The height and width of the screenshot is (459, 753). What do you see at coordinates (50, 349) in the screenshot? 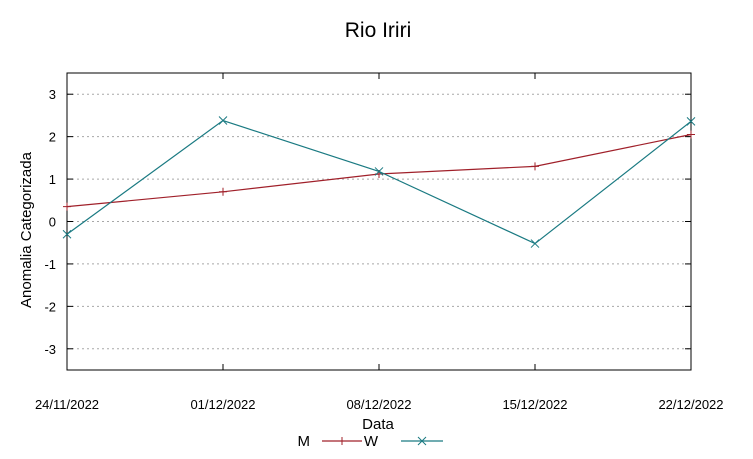
I see `y-tick-label: -3` at bounding box center [50, 349].